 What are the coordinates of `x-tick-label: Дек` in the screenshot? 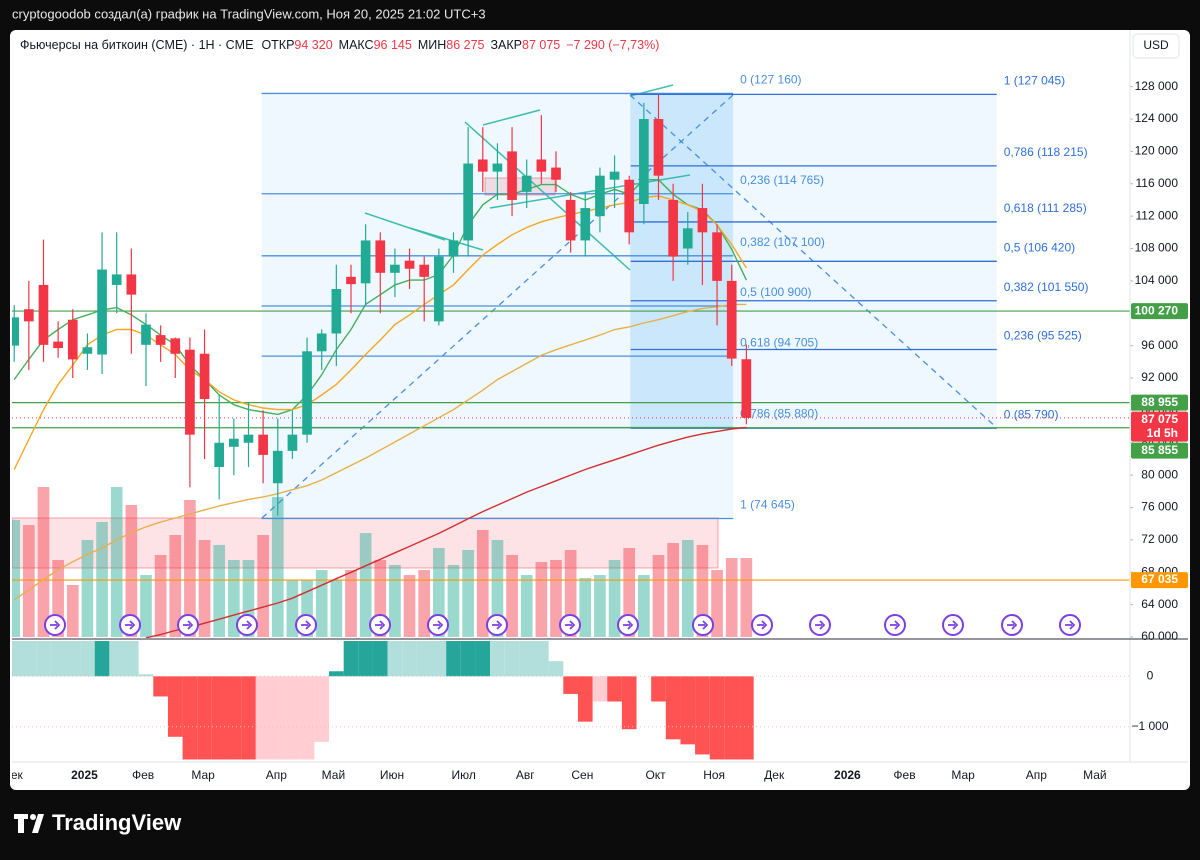 It's located at (774, 775).